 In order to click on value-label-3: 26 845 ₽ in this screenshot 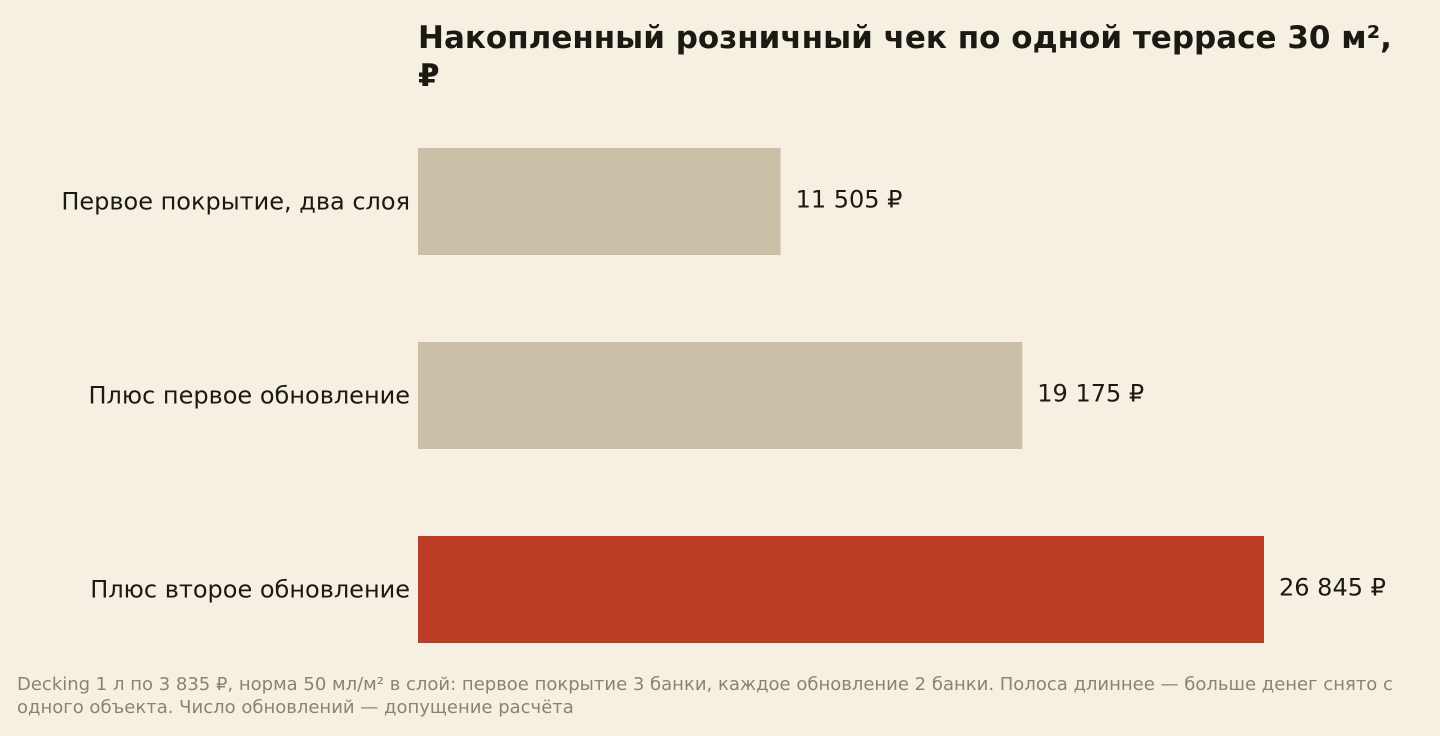, I will do `click(1332, 588)`.